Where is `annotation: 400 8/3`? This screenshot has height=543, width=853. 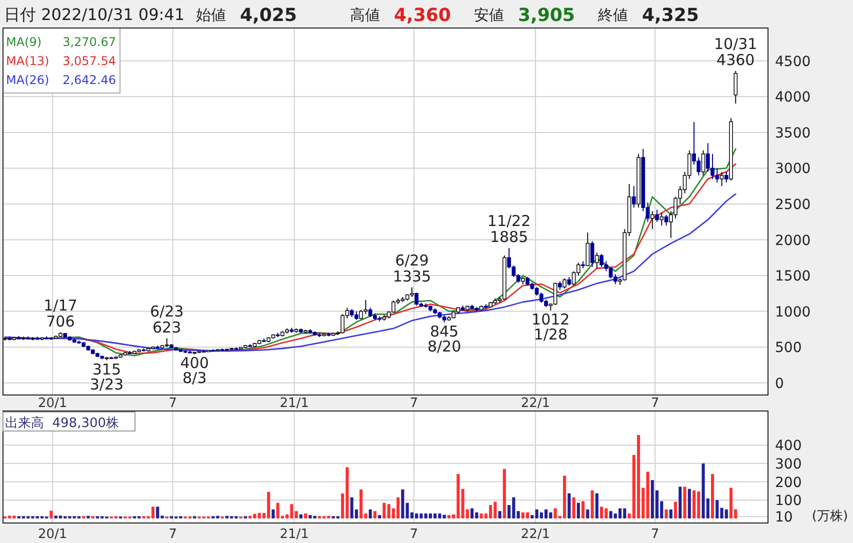 annotation: 400 8/3 is located at coordinates (194, 371).